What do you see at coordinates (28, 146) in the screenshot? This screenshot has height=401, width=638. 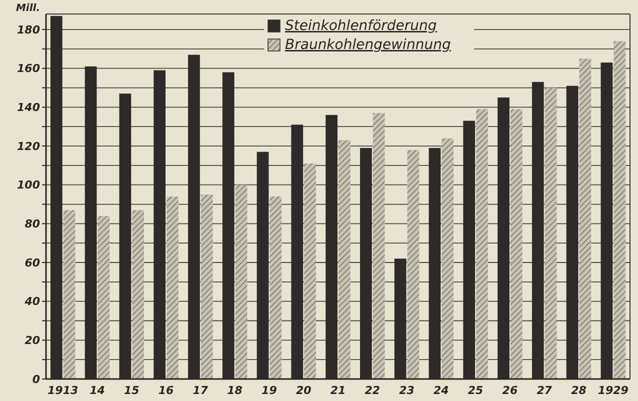 I see `y-tick-label: 120` at bounding box center [28, 146].